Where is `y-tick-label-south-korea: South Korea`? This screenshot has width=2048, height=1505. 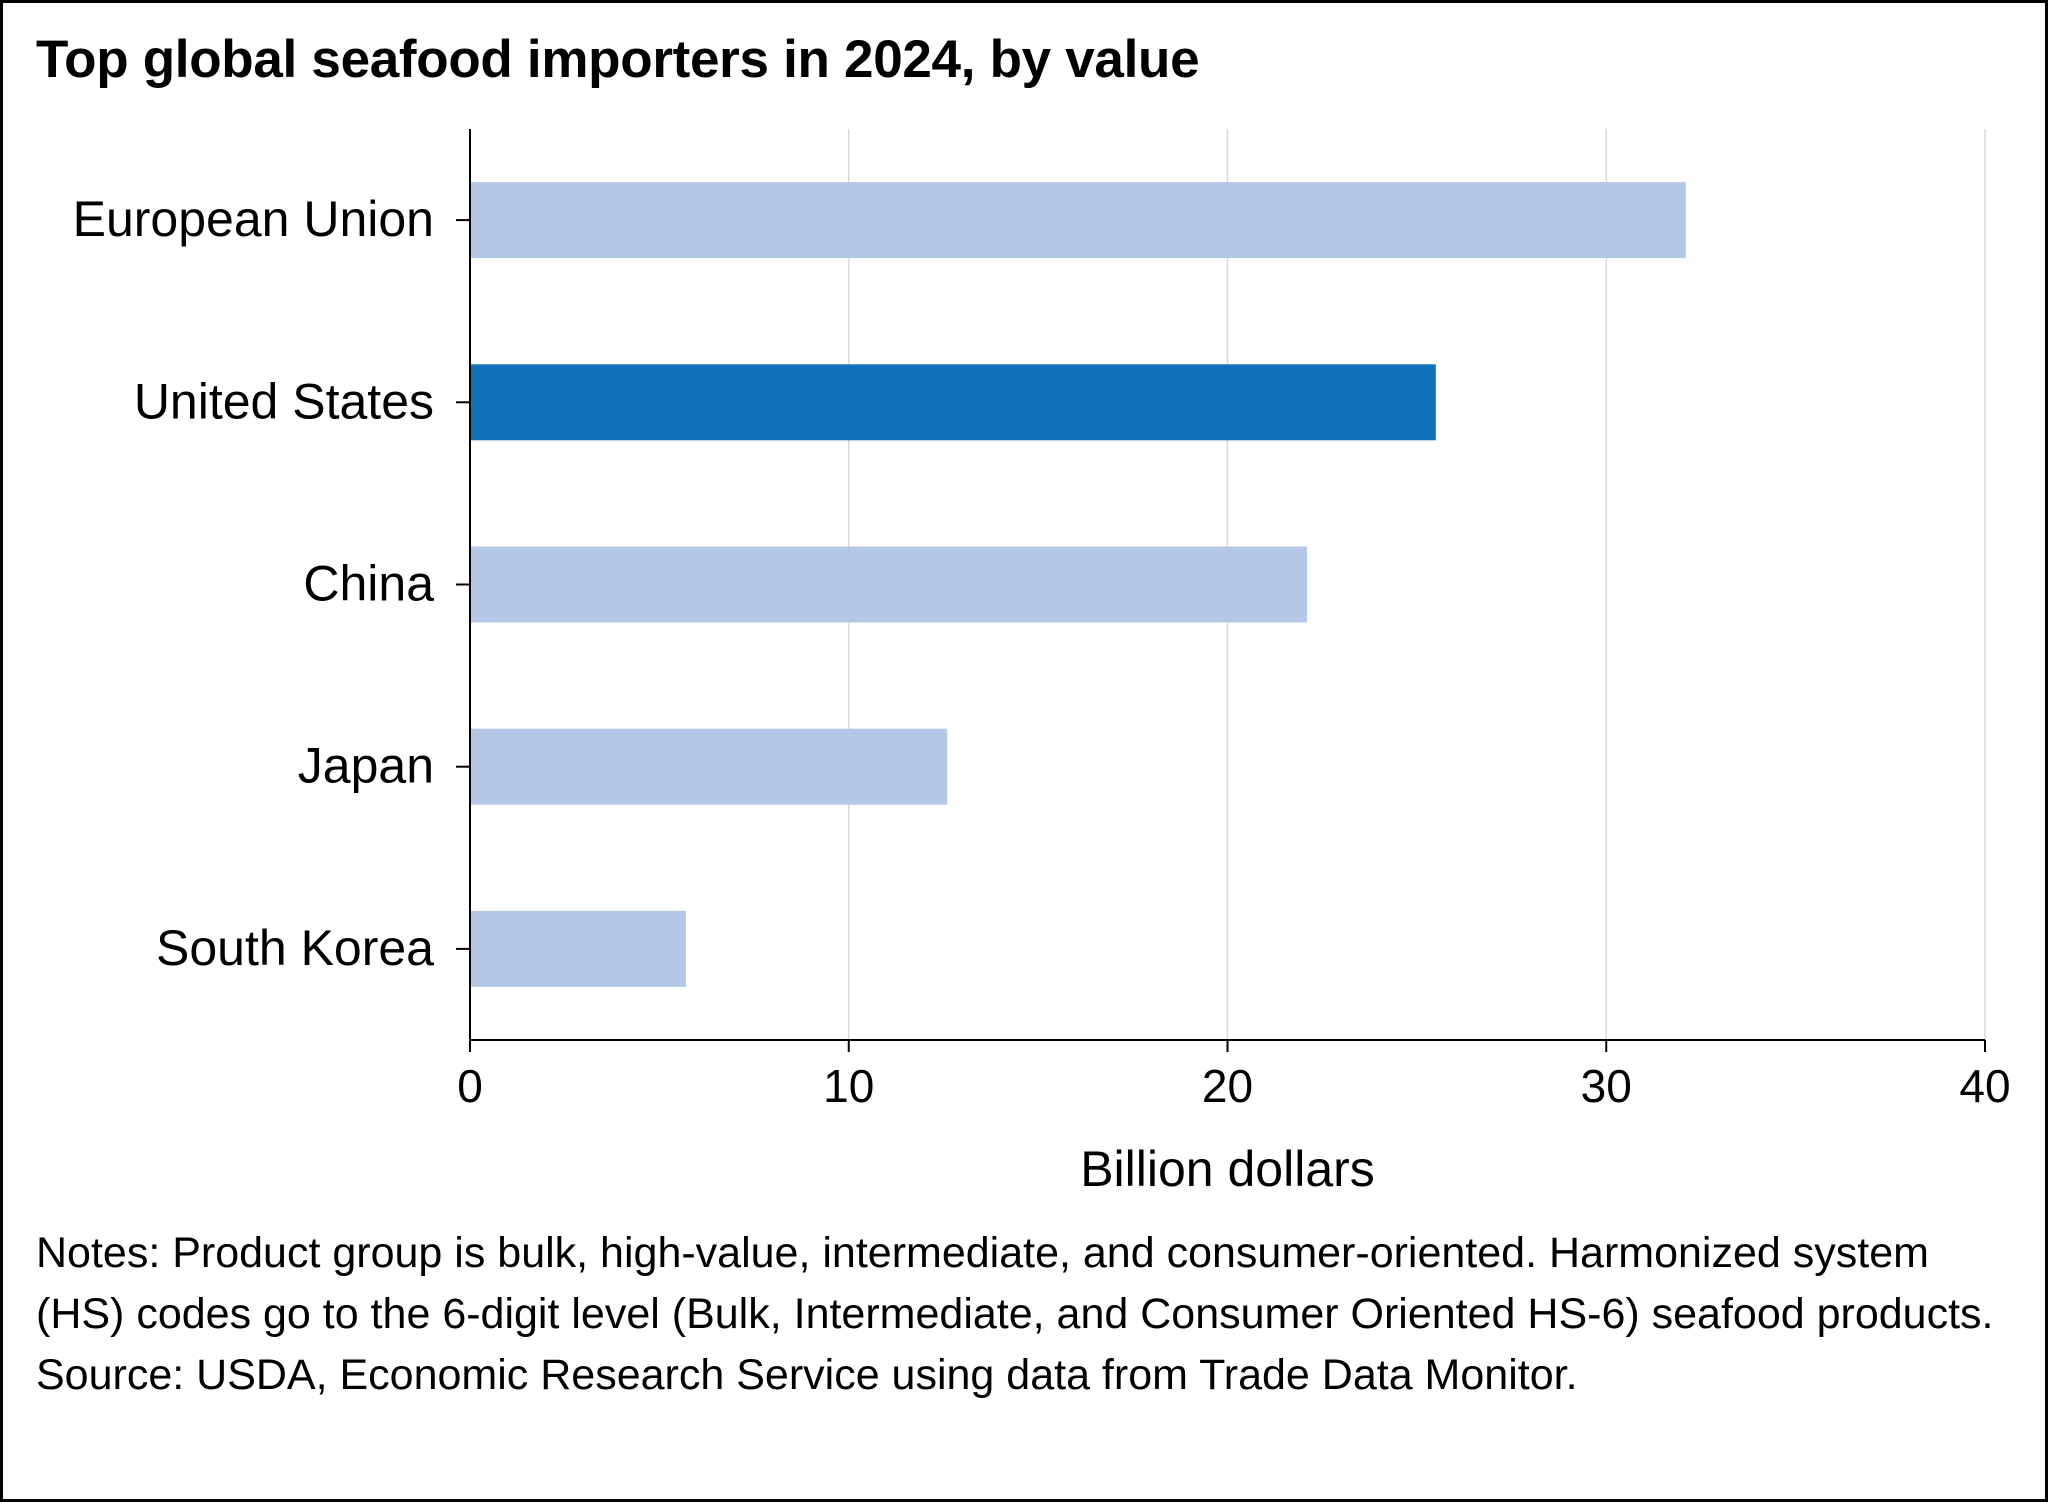 y-tick-label-south-korea: South Korea is located at coordinates (295, 948).